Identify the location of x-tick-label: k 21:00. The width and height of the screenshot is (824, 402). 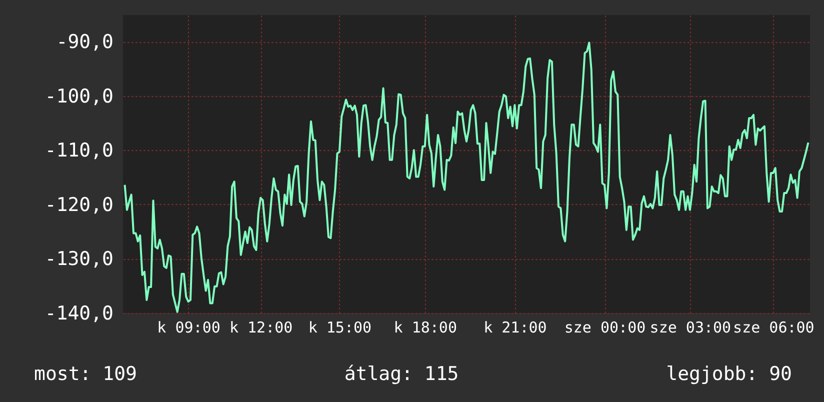
(515, 327).